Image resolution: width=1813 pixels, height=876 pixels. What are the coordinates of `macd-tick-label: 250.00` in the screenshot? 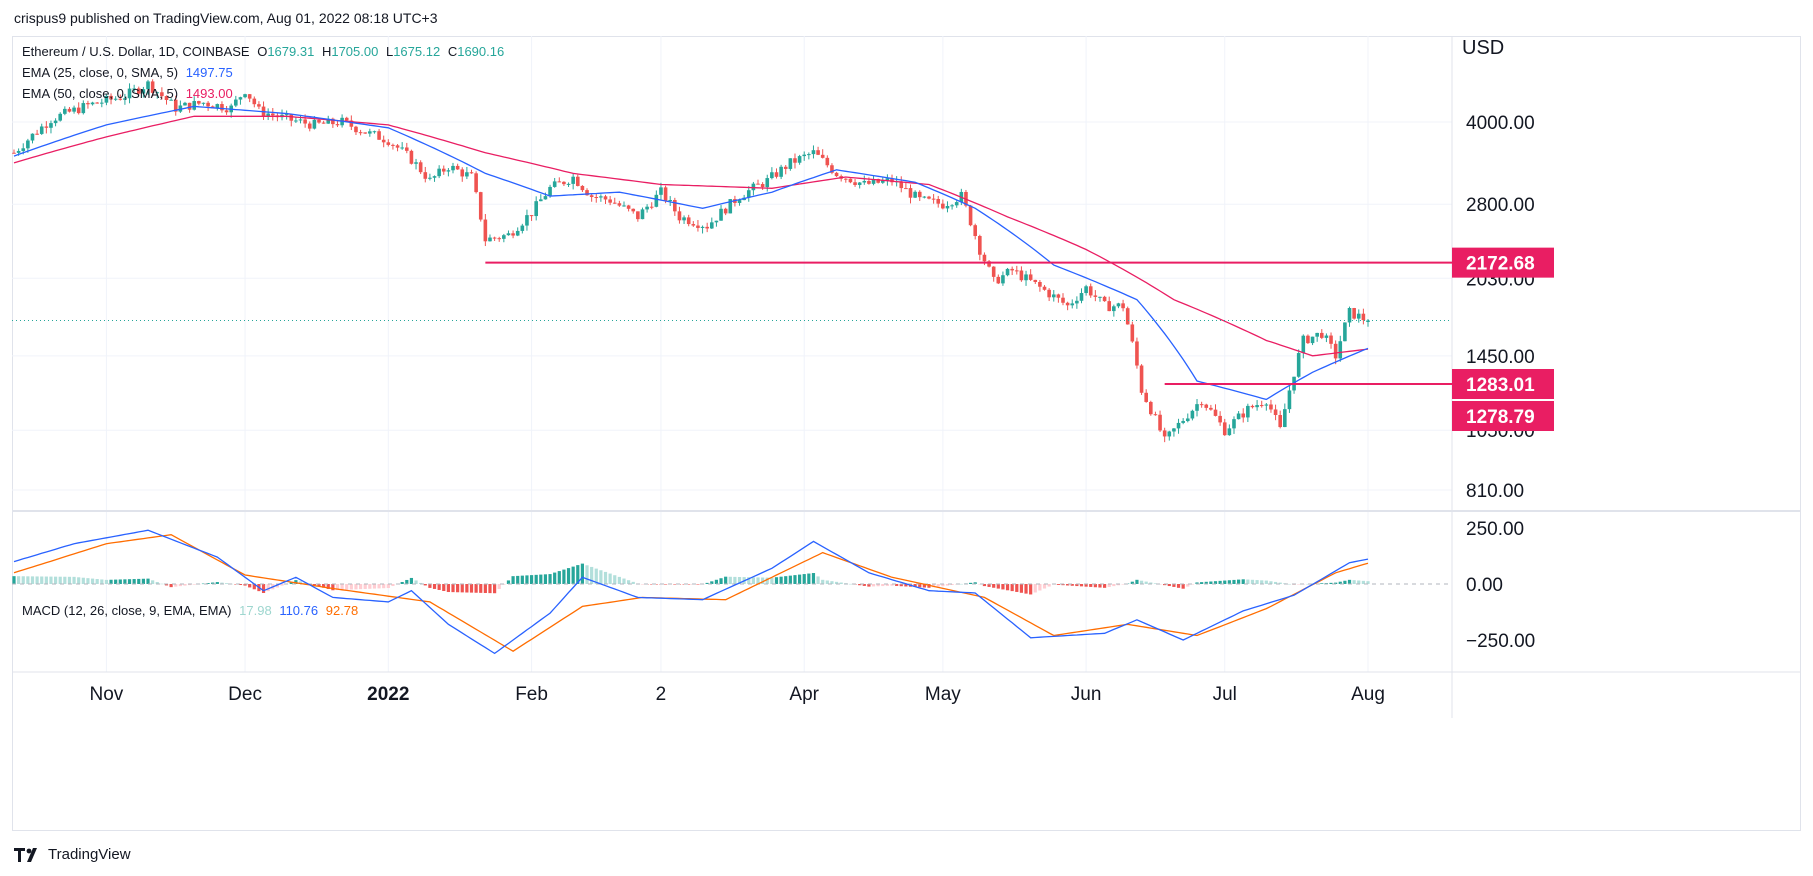 It's located at (1495, 529).